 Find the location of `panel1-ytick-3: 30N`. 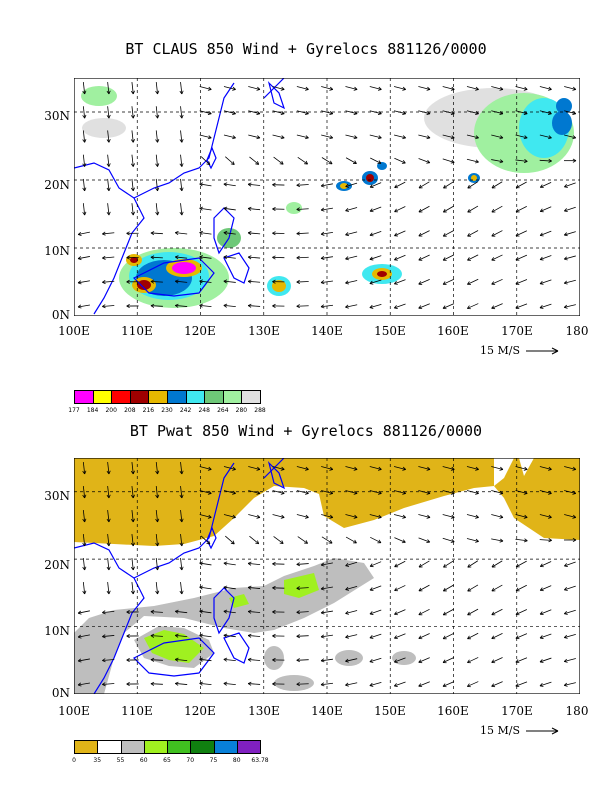

panel1-ytick-3: 30N is located at coordinates (57, 116).